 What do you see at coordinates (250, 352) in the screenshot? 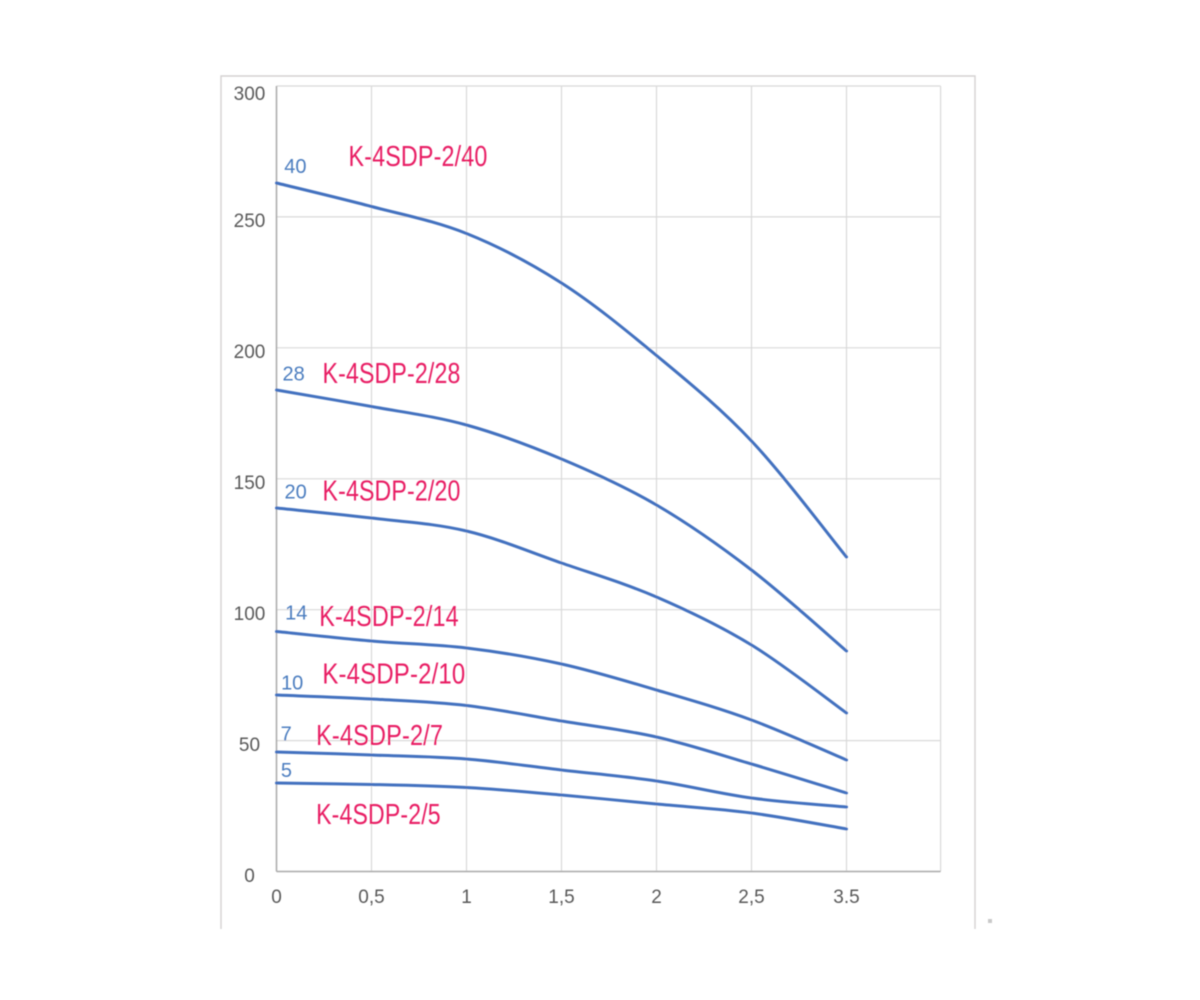
I see `svg-text: 200` at bounding box center [250, 352].